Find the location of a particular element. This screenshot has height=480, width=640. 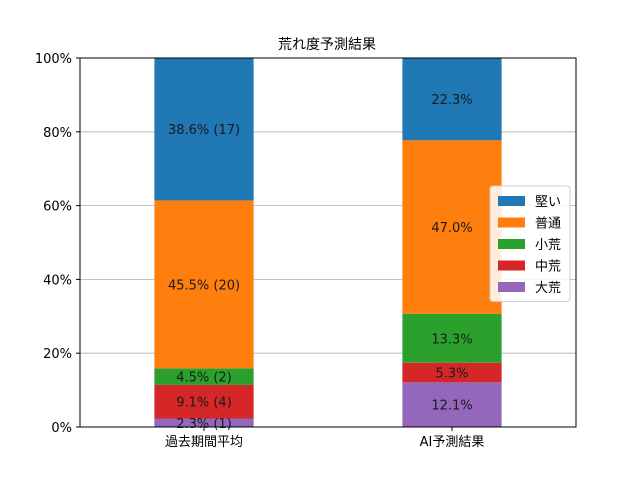

data-label: 5.3% is located at coordinates (451, 374).